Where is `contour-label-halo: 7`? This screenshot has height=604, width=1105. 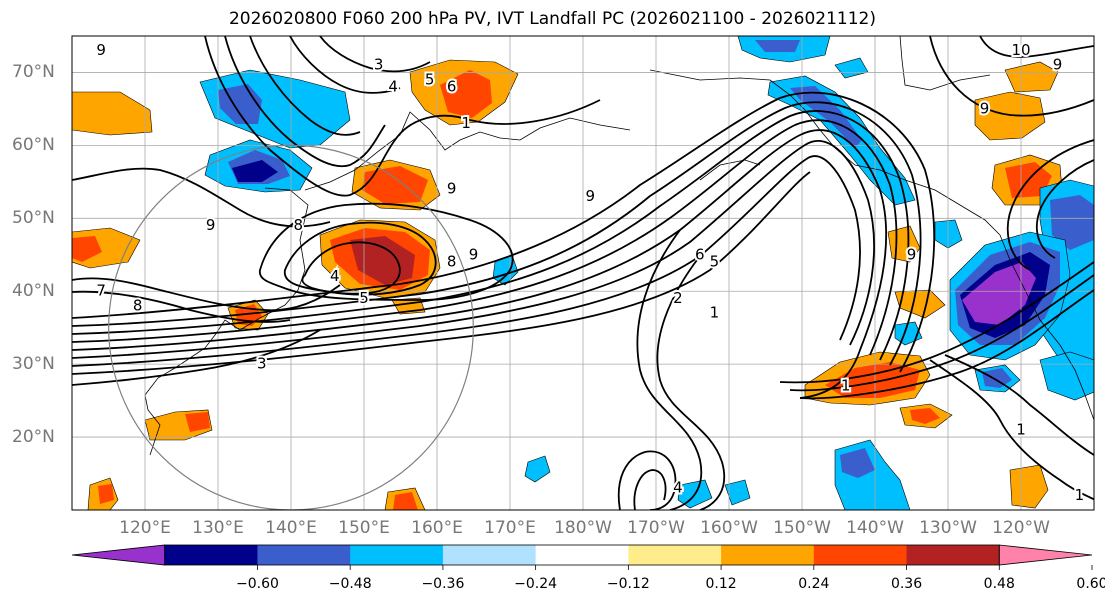 contour-label-halo: 7 is located at coordinates (101, 291).